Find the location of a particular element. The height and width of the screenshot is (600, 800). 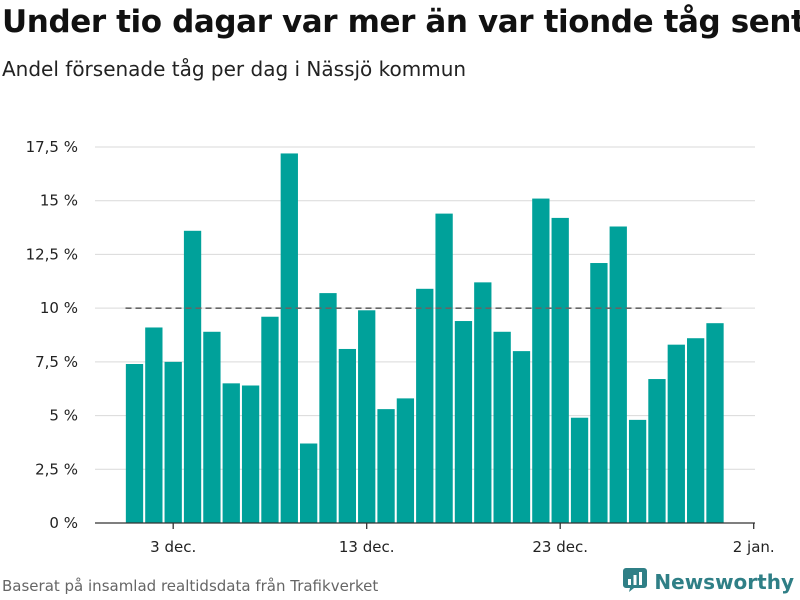

y-tick-label: 15 % is located at coordinates (59, 201).